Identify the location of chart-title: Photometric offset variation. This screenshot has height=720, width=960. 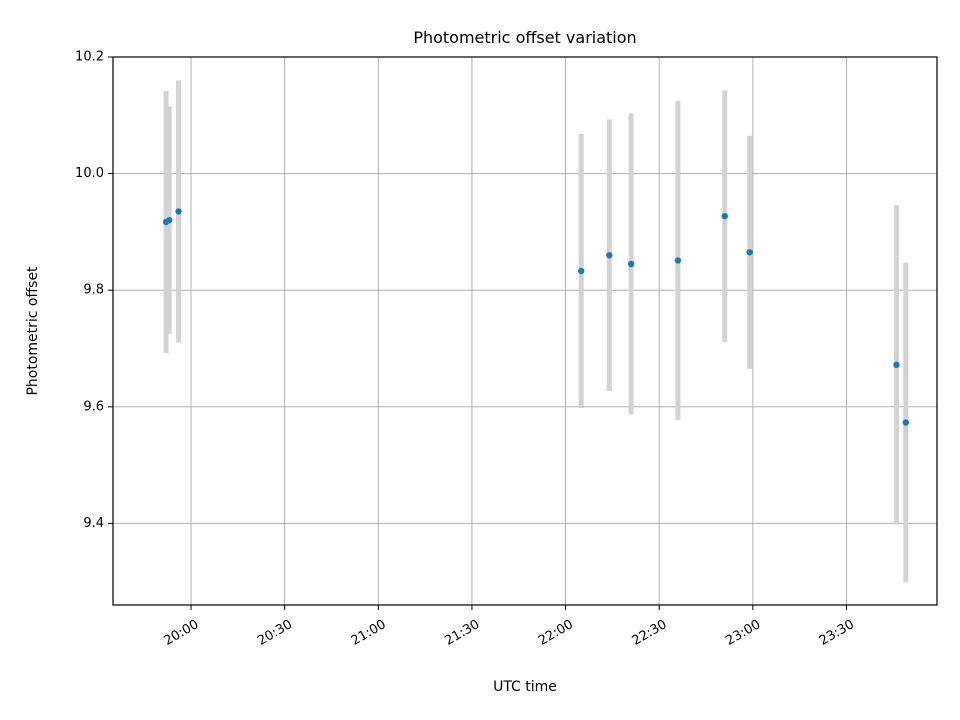
(524, 37).